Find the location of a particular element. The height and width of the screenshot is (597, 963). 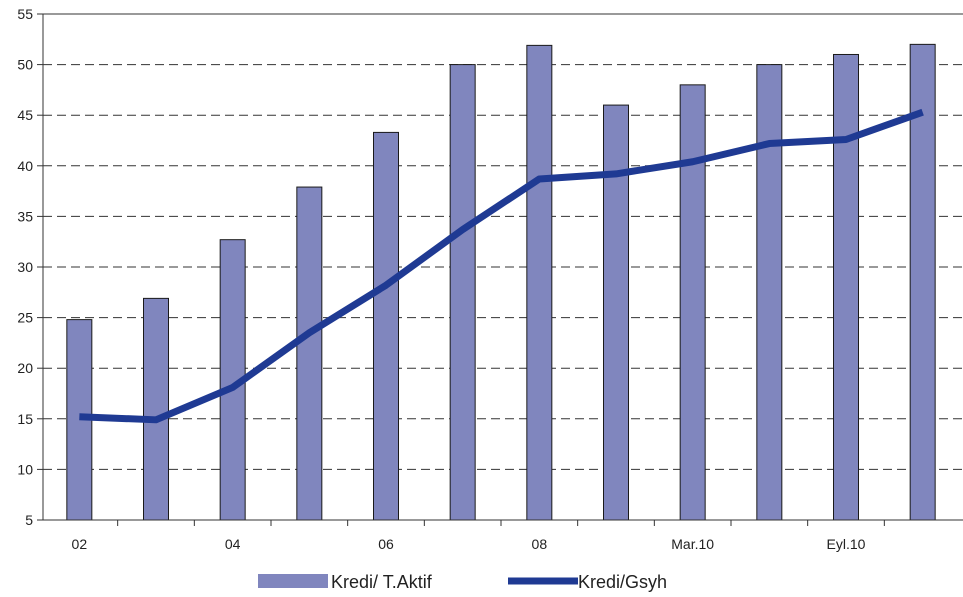

y-tick-label: 15 is located at coordinates (25, 419).